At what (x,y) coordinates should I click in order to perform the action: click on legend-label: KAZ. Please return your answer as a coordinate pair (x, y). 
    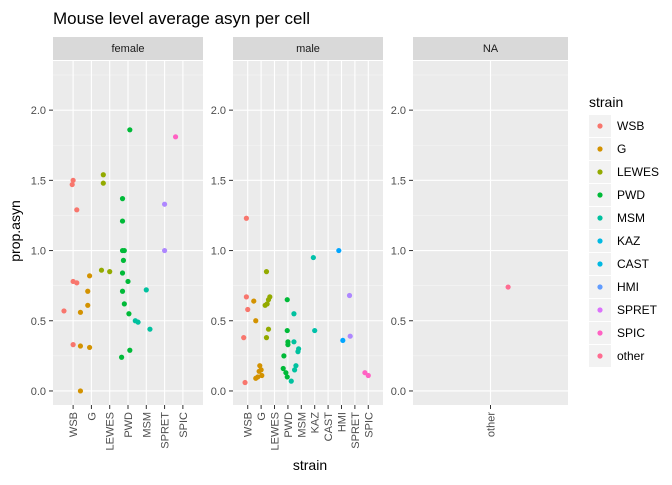
    Looking at the image, I should click on (628, 241).